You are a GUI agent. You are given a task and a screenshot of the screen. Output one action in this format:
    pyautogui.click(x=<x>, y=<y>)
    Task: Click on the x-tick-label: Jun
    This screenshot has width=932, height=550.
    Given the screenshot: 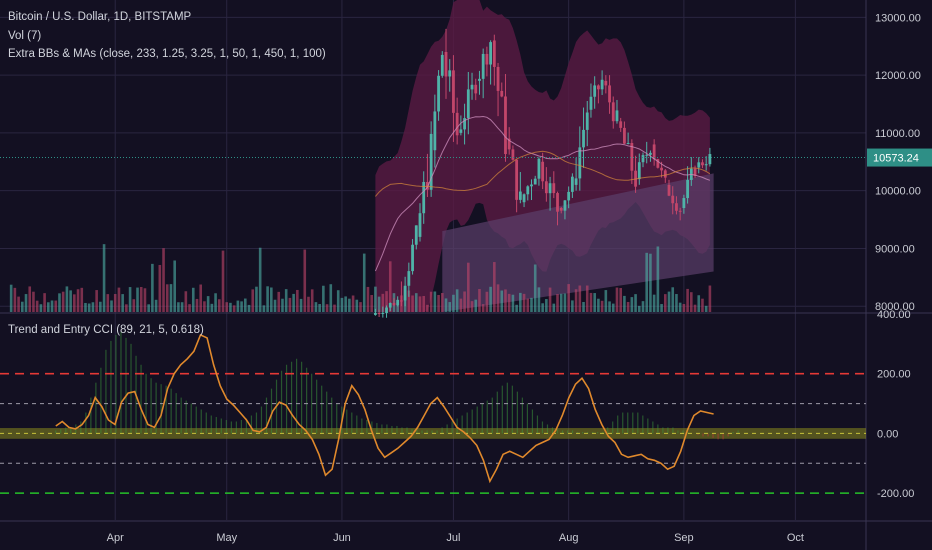 What is the action you would take?
    pyautogui.click(x=342, y=538)
    